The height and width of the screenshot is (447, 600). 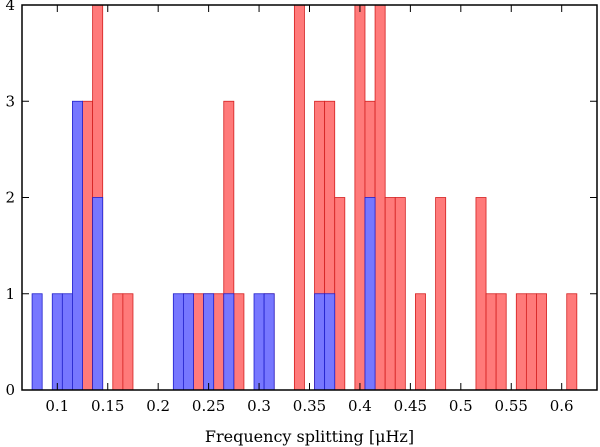 What do you see at coordinates (128, 342) in the screenshot?
I see `bar-series1-0.17` at bounding box center [128, 342].